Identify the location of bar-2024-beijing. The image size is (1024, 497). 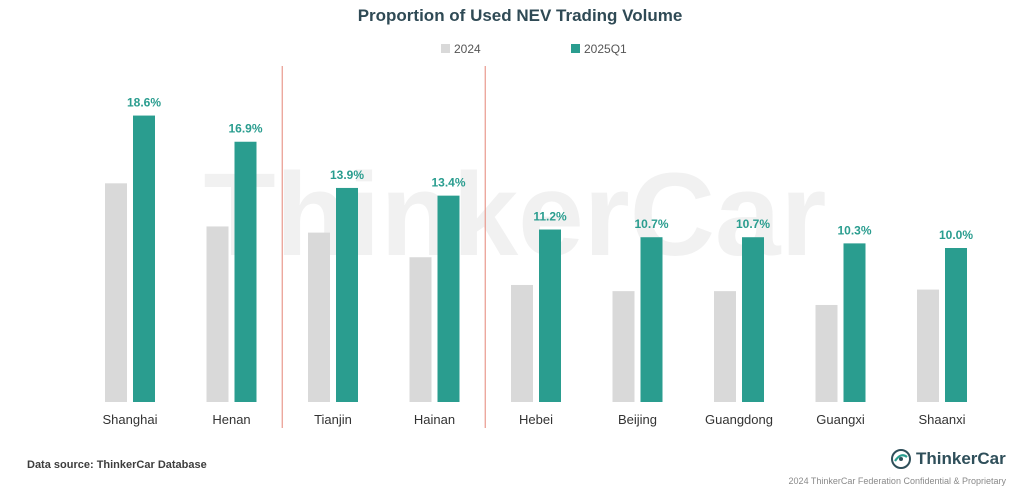
(623, 346).